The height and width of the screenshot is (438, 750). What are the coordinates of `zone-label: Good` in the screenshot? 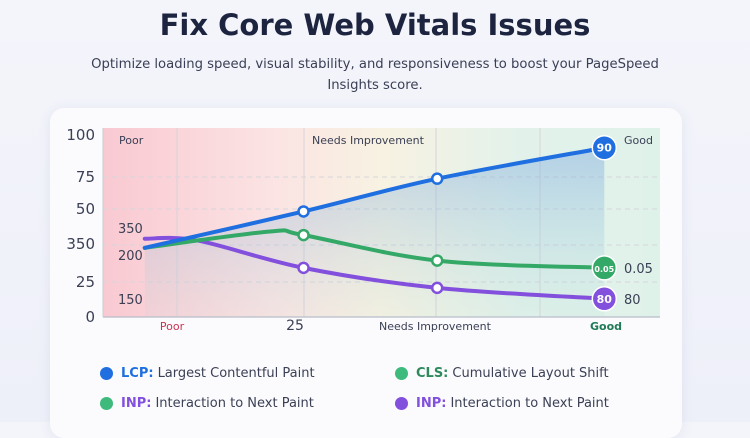 It's located at (638, 140).